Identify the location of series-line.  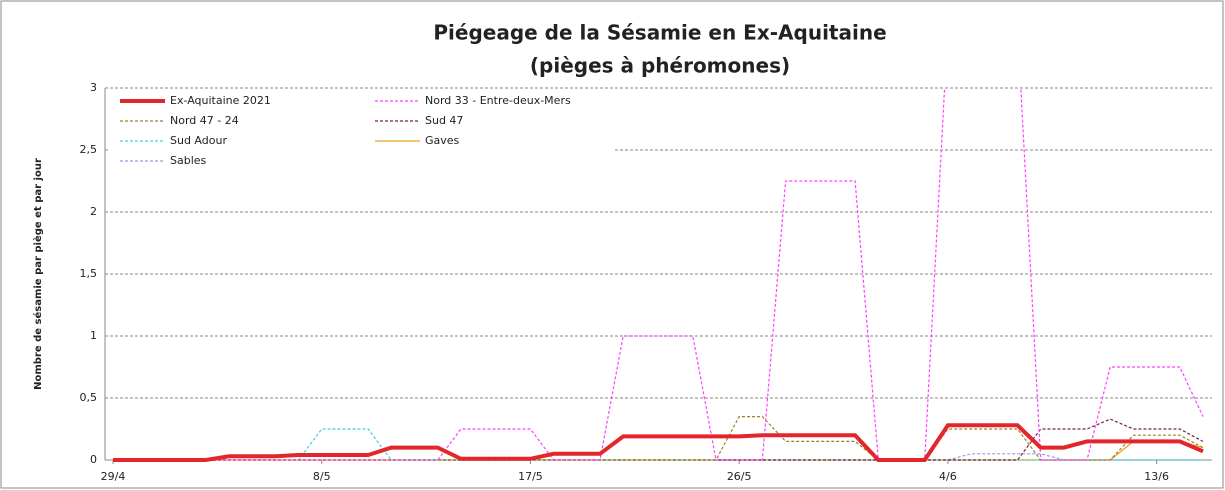
(658, 442).